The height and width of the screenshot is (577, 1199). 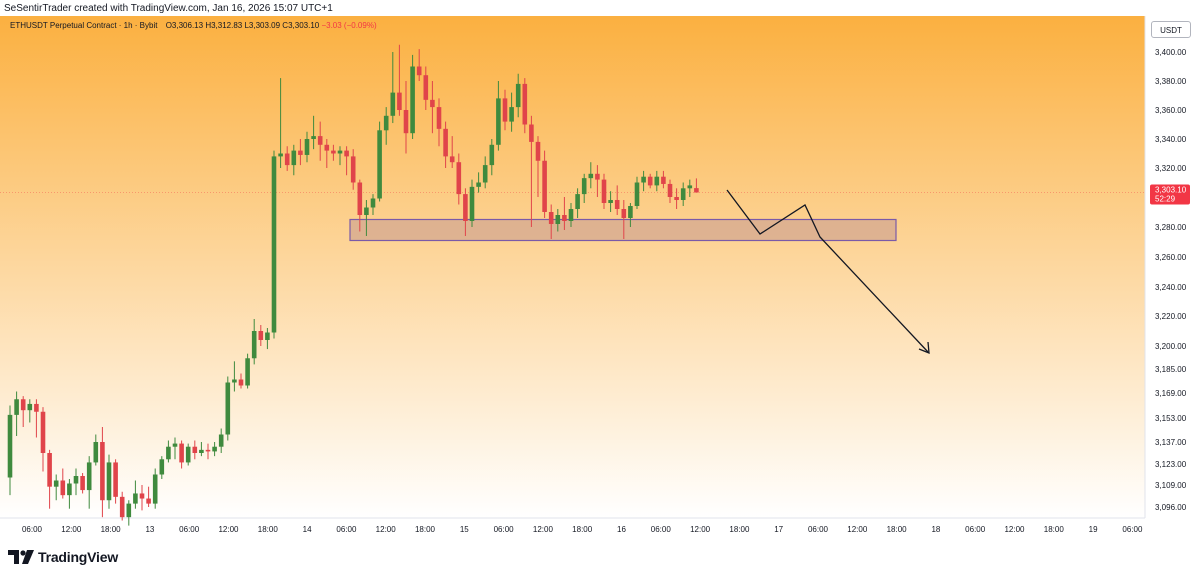 What do you see at coordinates (623, 230) in the screenshot?
I see `support-zone` at bounding box center [623, 230].